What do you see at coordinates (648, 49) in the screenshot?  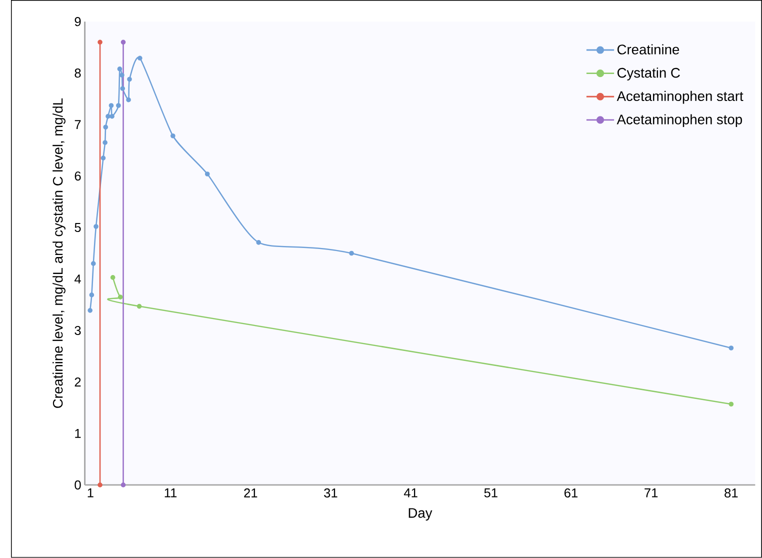 I see `legend-label: Creatinine` at bounding box center [648, 49].